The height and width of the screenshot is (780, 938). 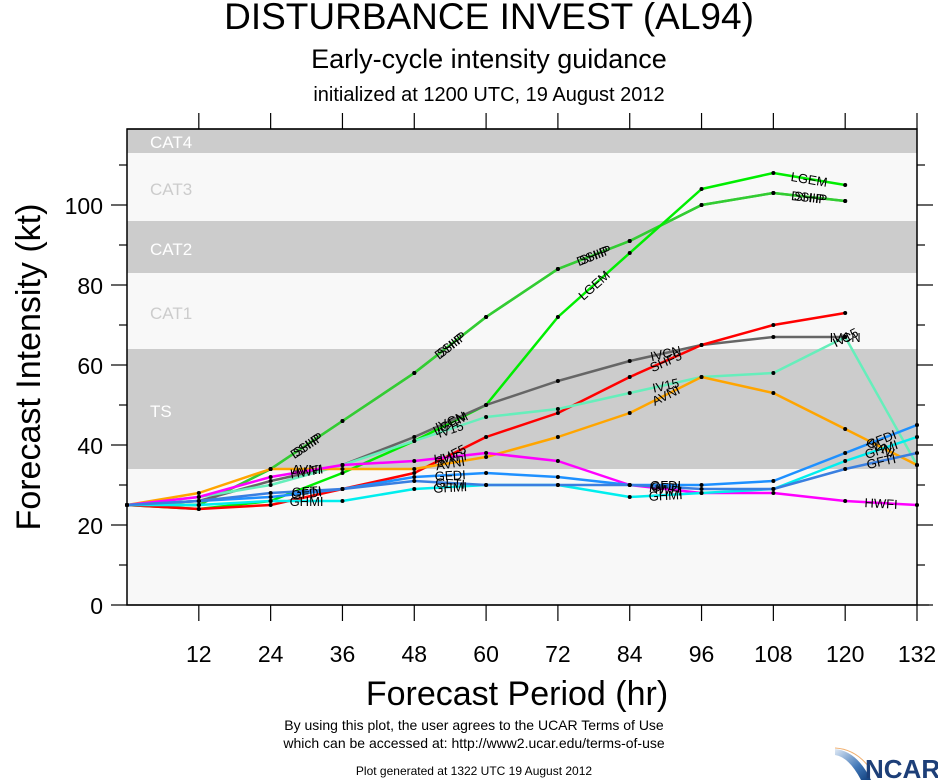 I want to click on x-tick-label: 24, so click(x=271, y=654).